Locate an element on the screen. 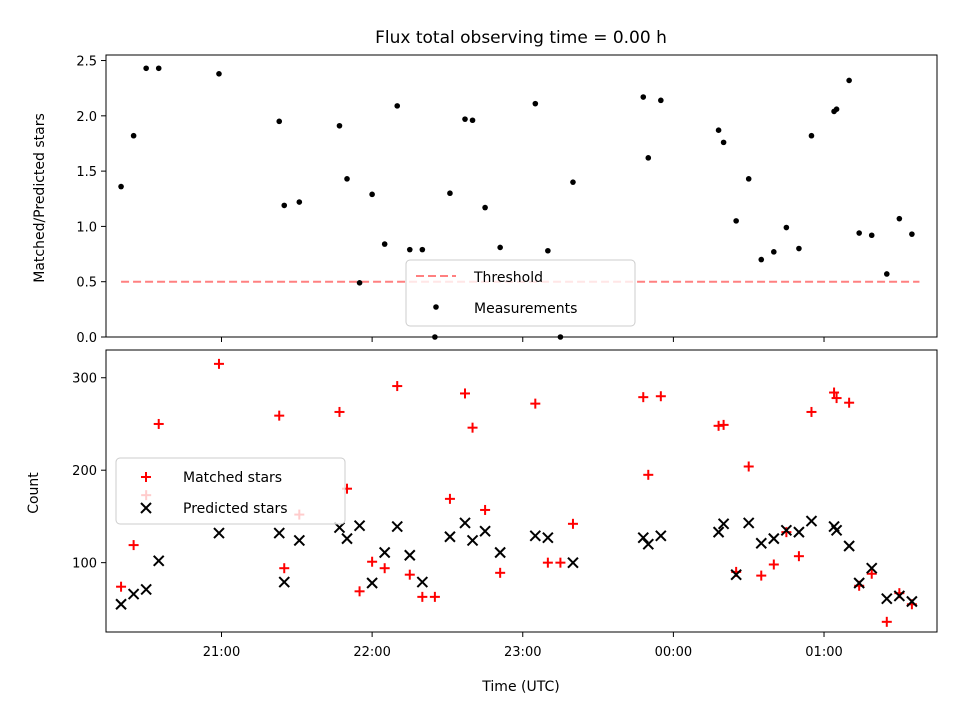 Image resolution: width=960 pixels, height=720 pixels. top-y-axis-label: Matched/Predicted stars is located at coordinates (40, 198).